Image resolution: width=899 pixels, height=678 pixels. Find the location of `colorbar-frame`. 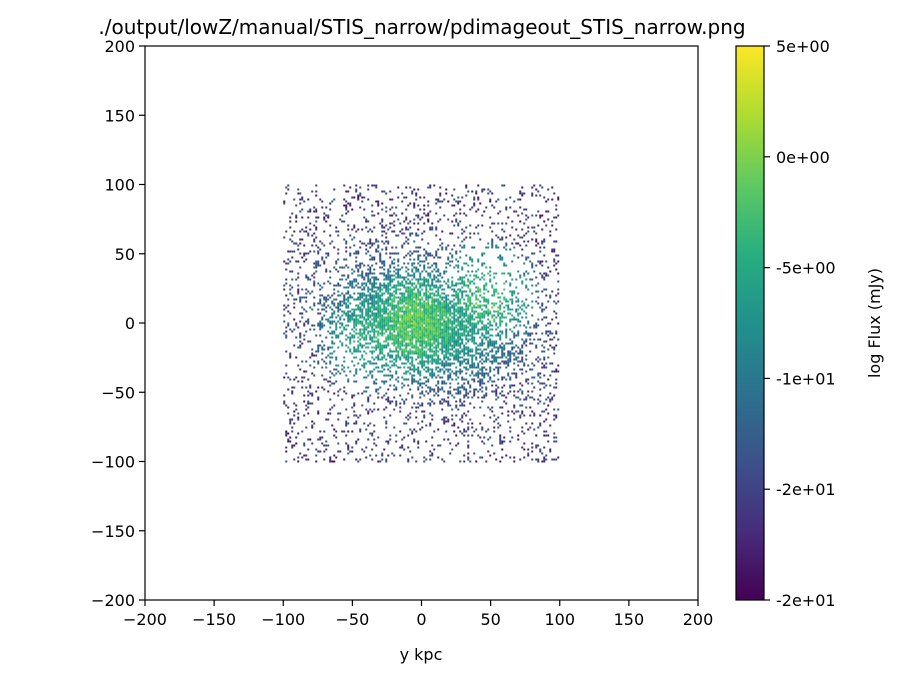

colorbar-frame is located at coordinates (750, 323).